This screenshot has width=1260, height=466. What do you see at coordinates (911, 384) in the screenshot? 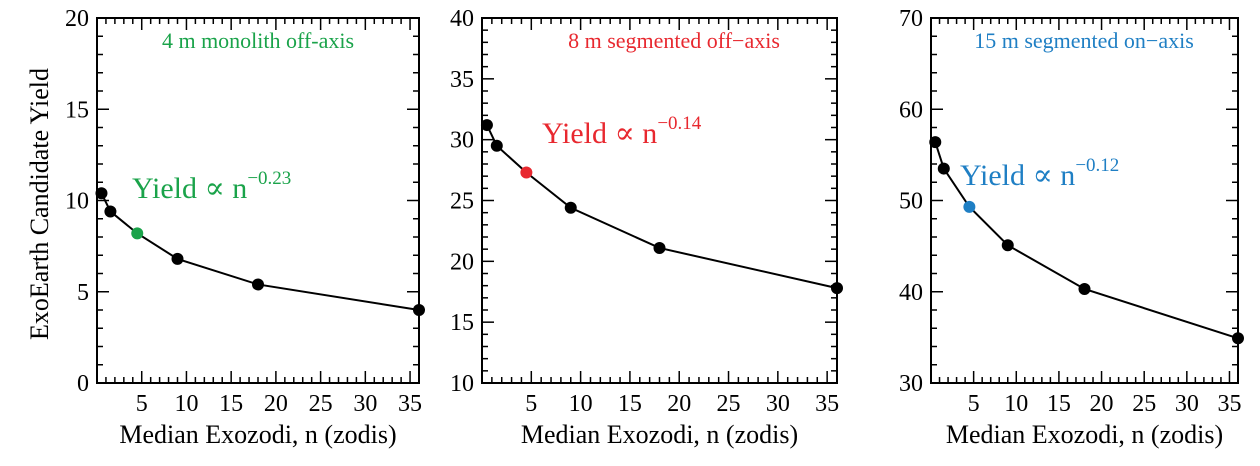
I see `panel-3-y-tick-label: 30` at bounding box center [911, 384].